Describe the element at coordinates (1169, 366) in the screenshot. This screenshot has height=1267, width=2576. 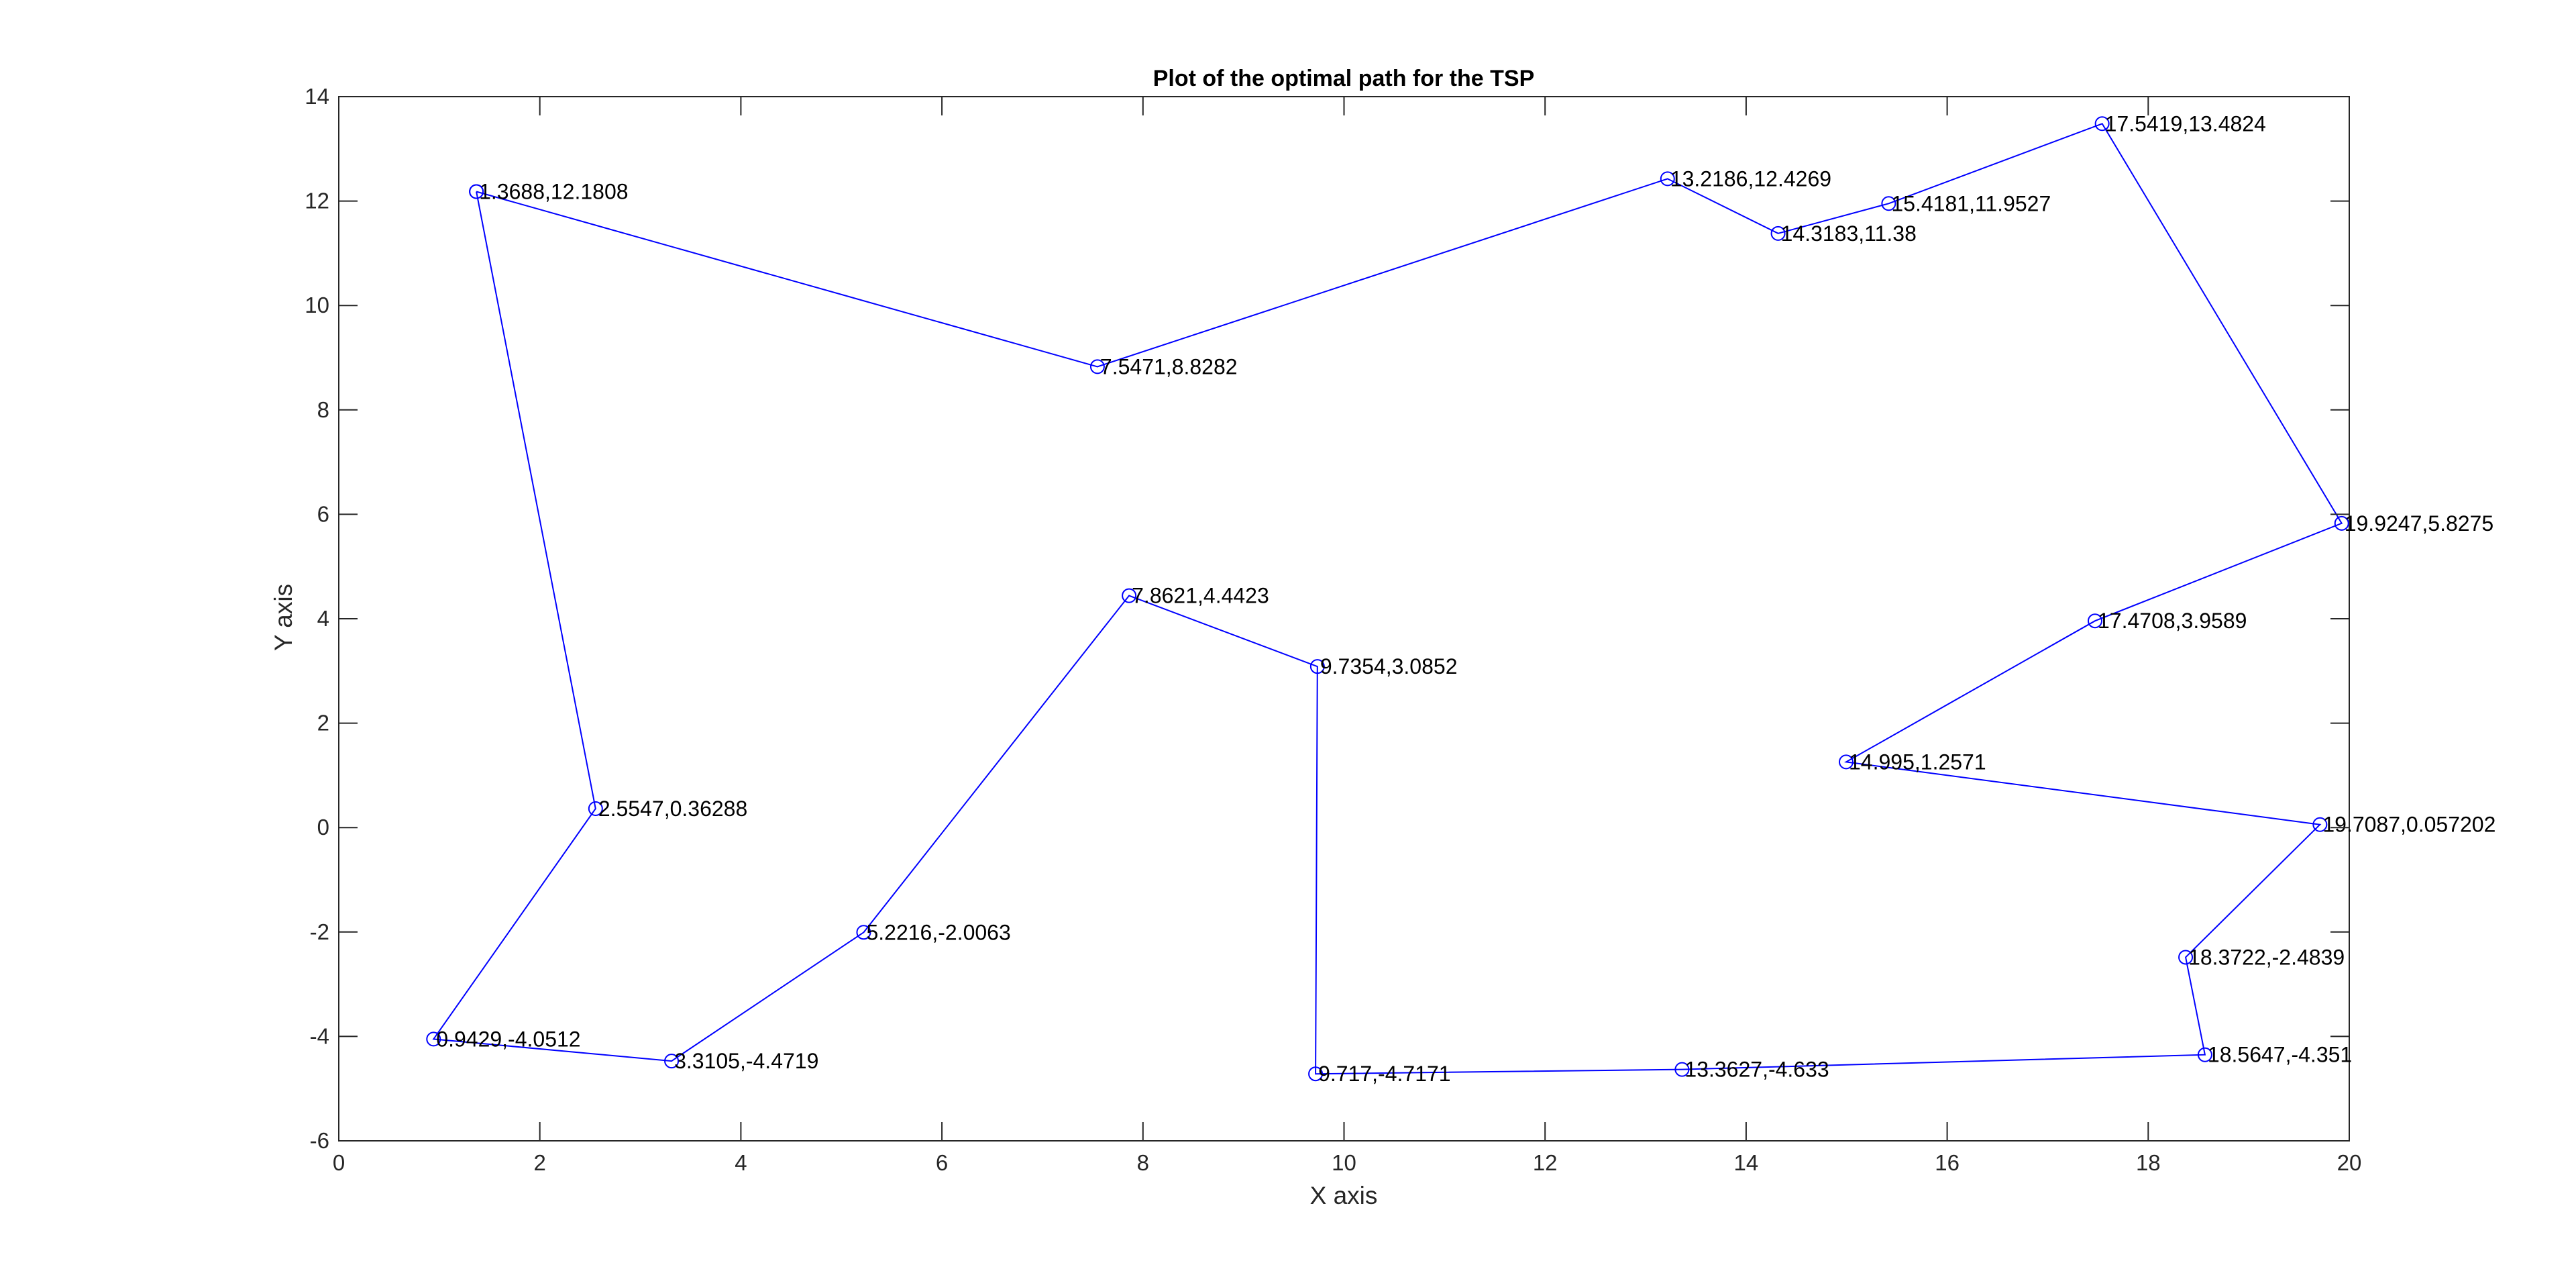
I see `data-label: 7.5471,8.8282` at that location.